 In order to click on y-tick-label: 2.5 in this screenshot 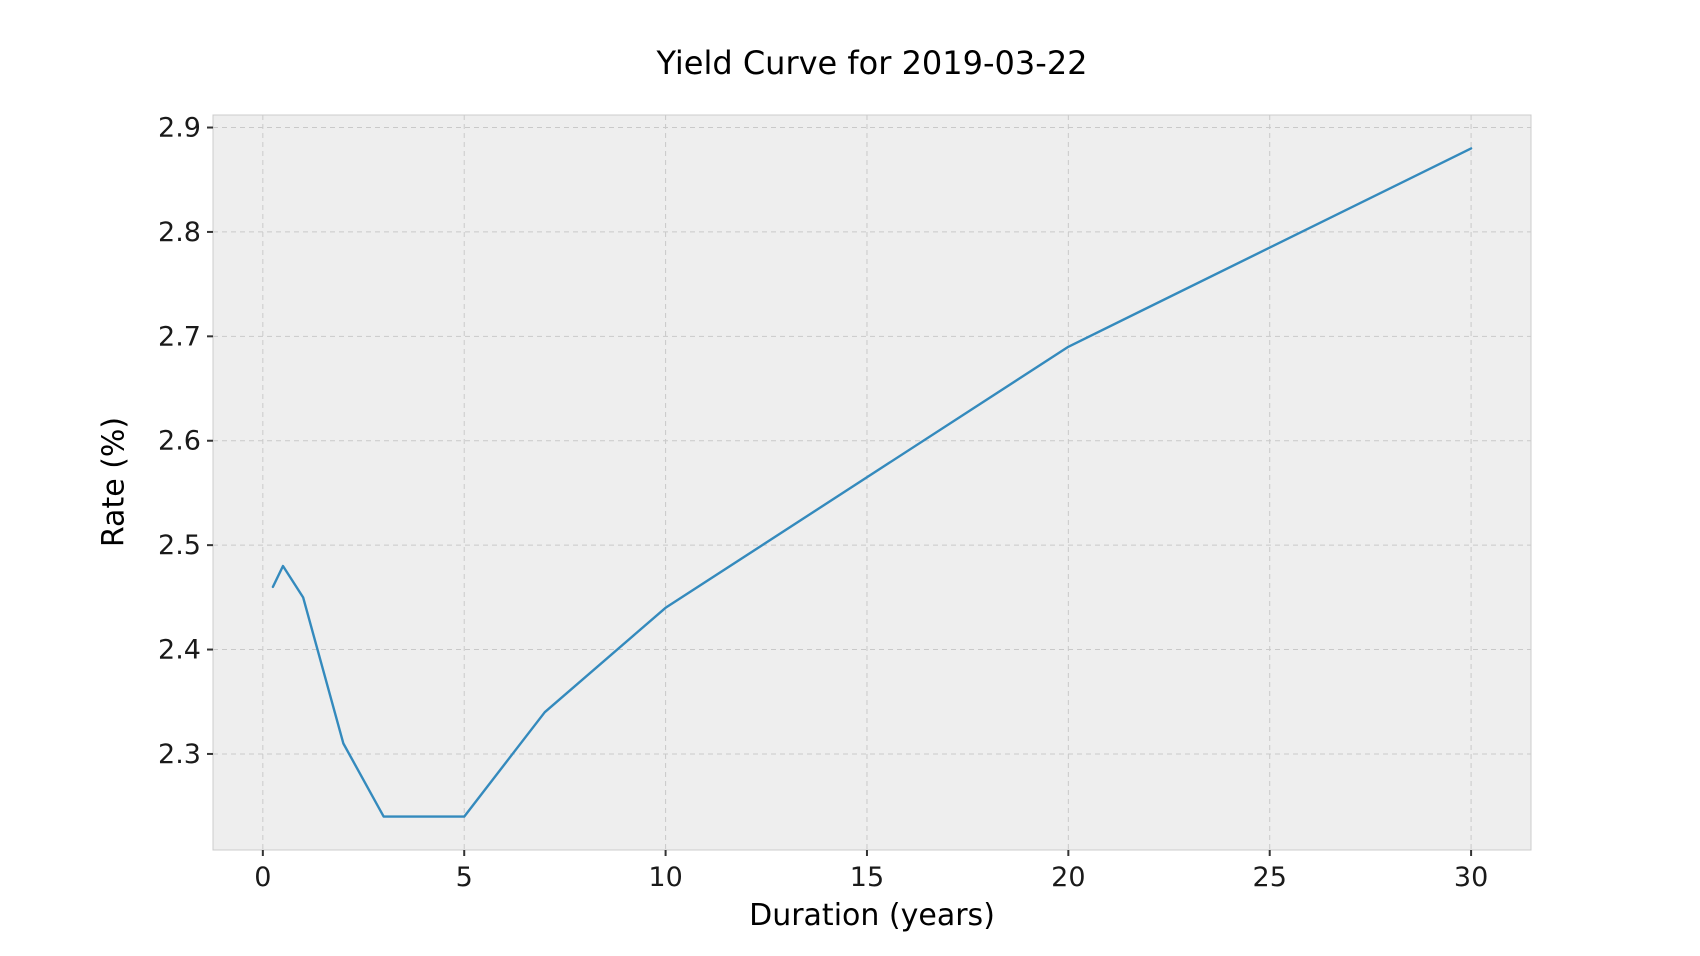, I will do `click(179, 545)`.